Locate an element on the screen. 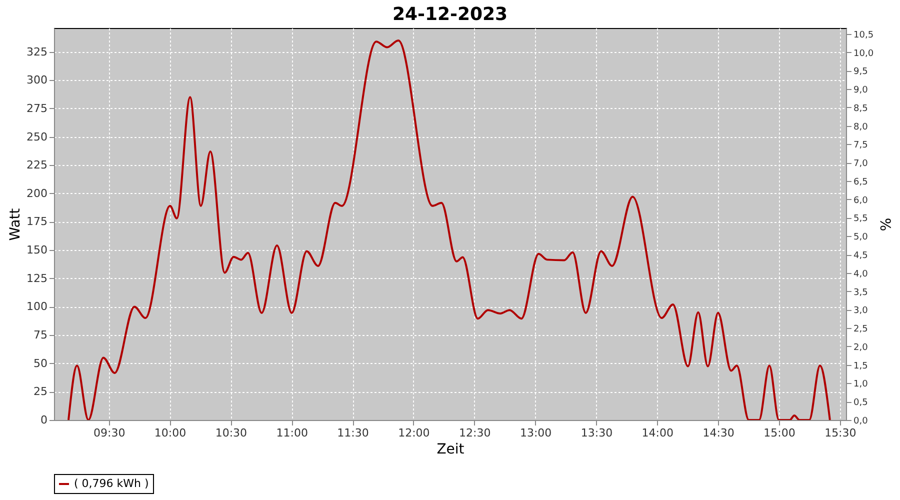  y-tick-label: 275 is located at coordinates (37, 108).